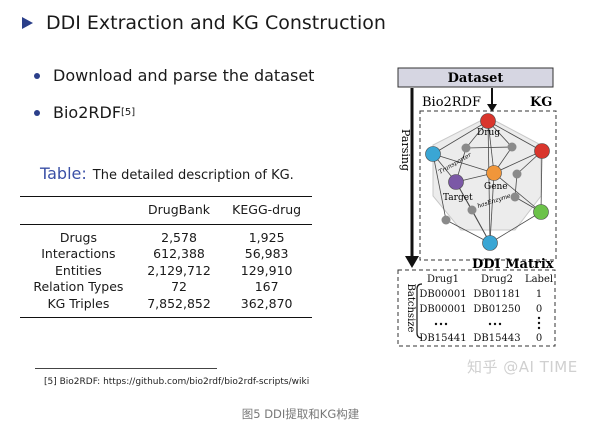 Image resolution: width=601 pixels, height=440 pixels. I want to click on parsing-label: Parsing, so click(405, 150).